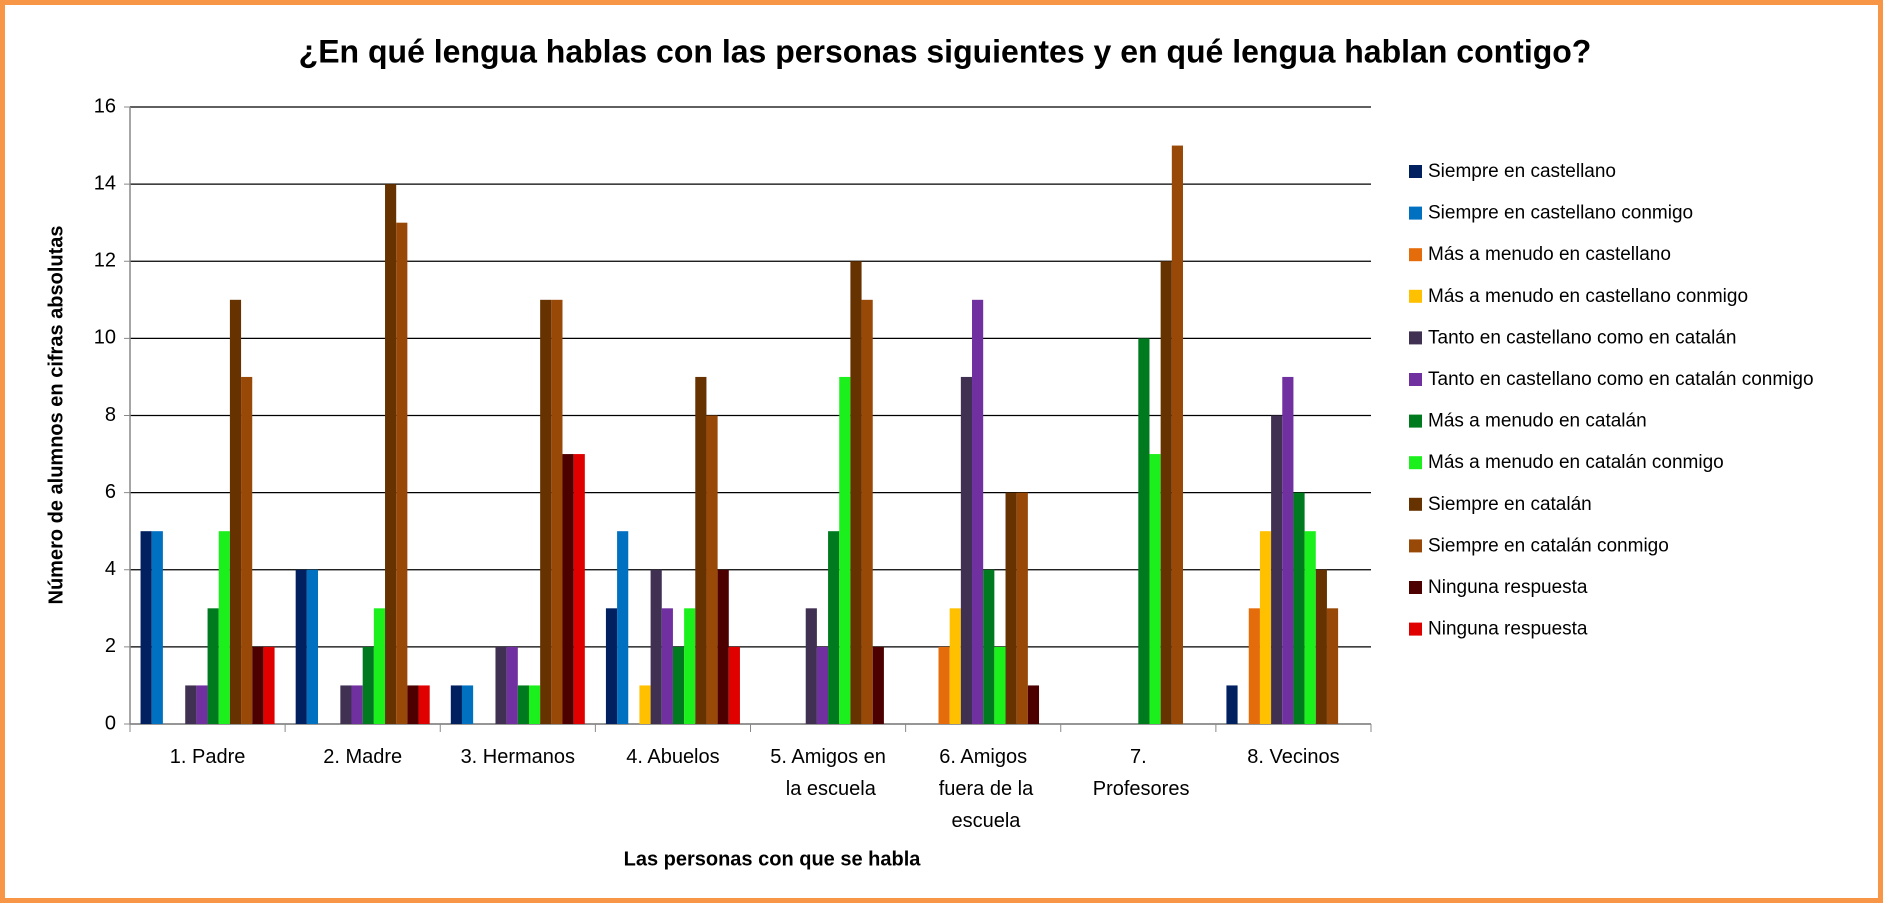 This screenshot has height=903, width=1883. I want to click on legend-label: Más a menudo en castellano, so click(1549, 254).